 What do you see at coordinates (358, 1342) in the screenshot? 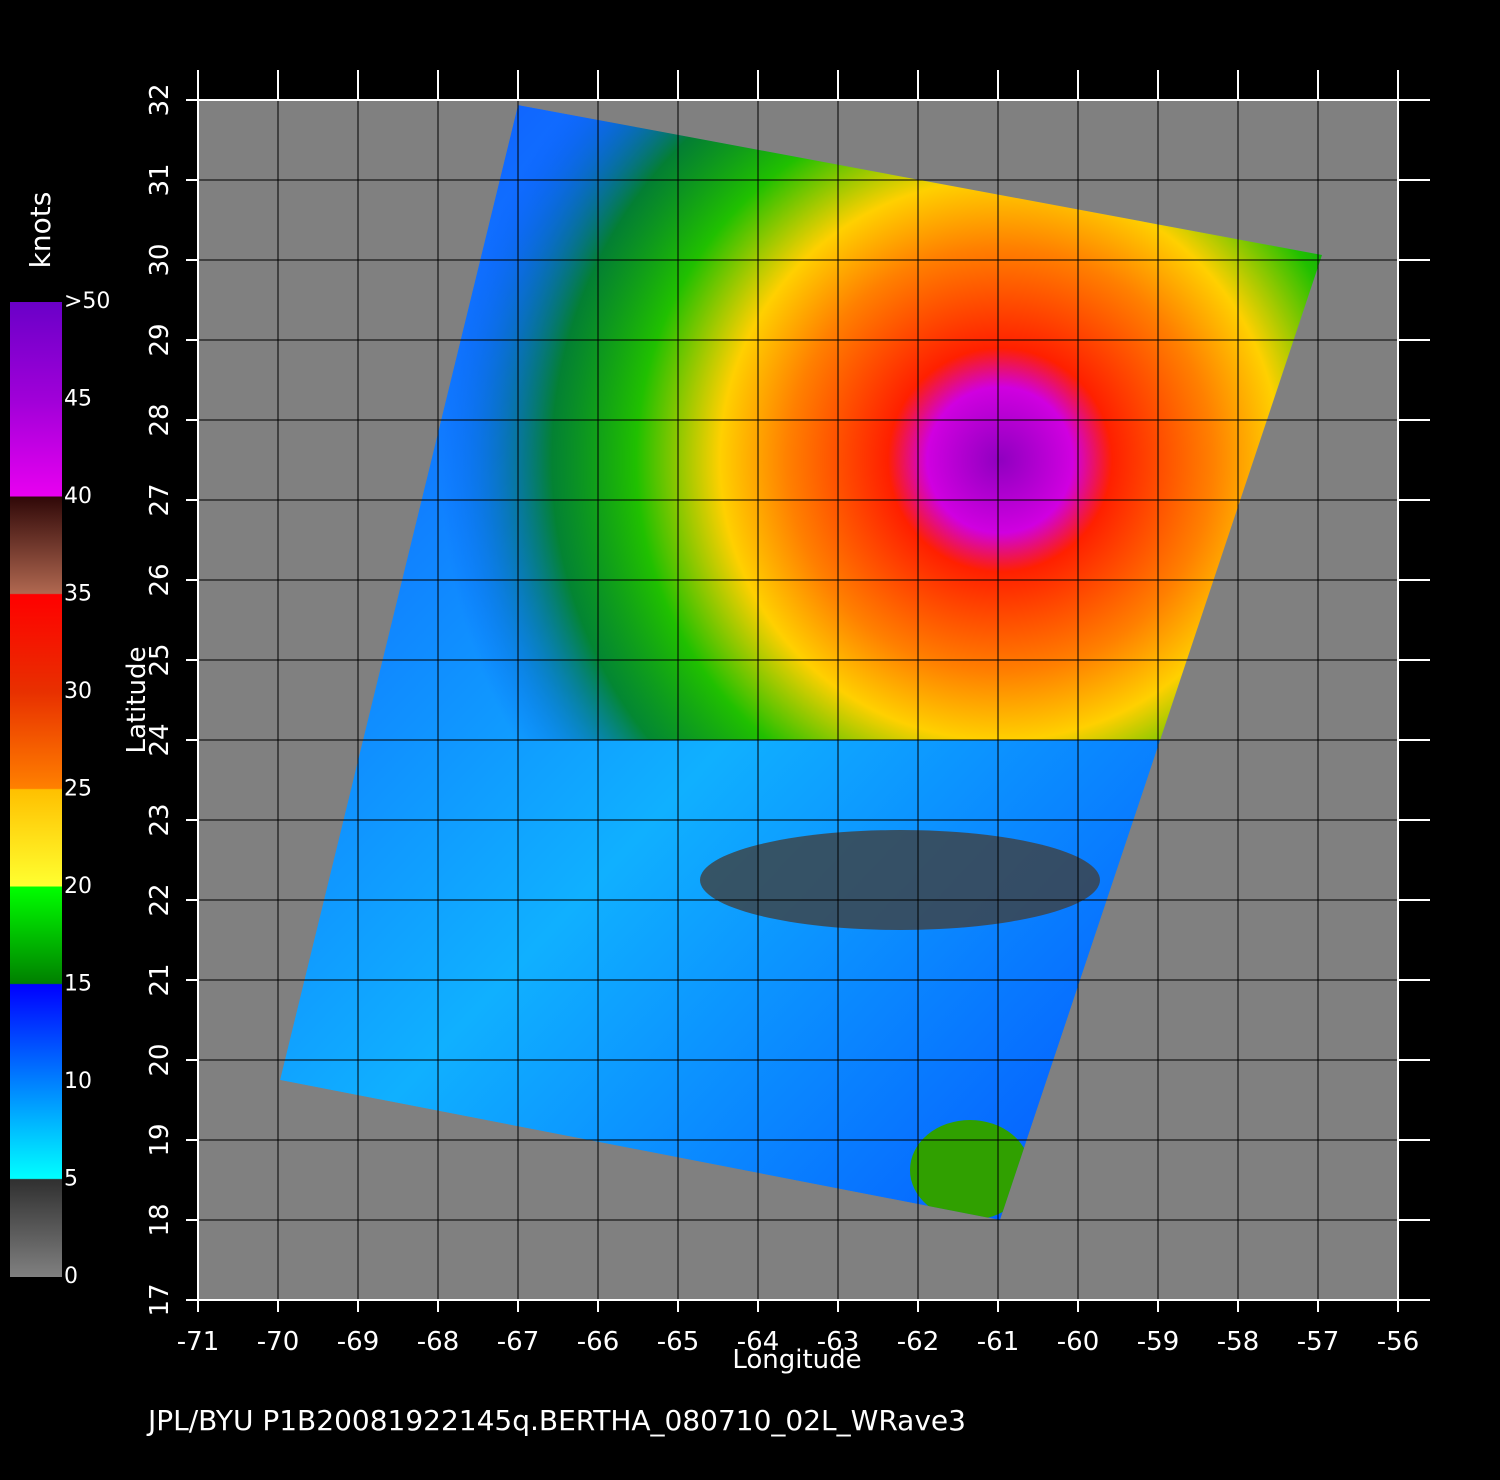
I see `x-tick-label: -69` at bounding box center [358, 1342].